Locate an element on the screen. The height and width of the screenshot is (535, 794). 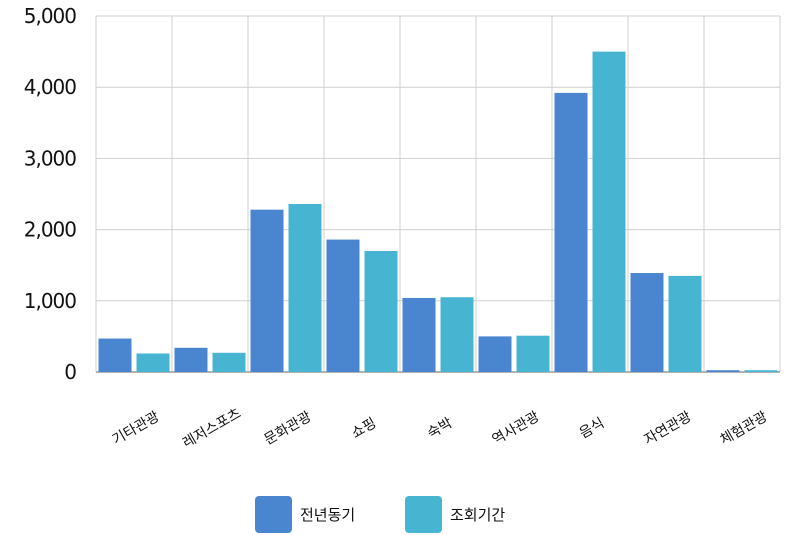
x-category-label: 체험관광 is located at coordinates (744, 429).